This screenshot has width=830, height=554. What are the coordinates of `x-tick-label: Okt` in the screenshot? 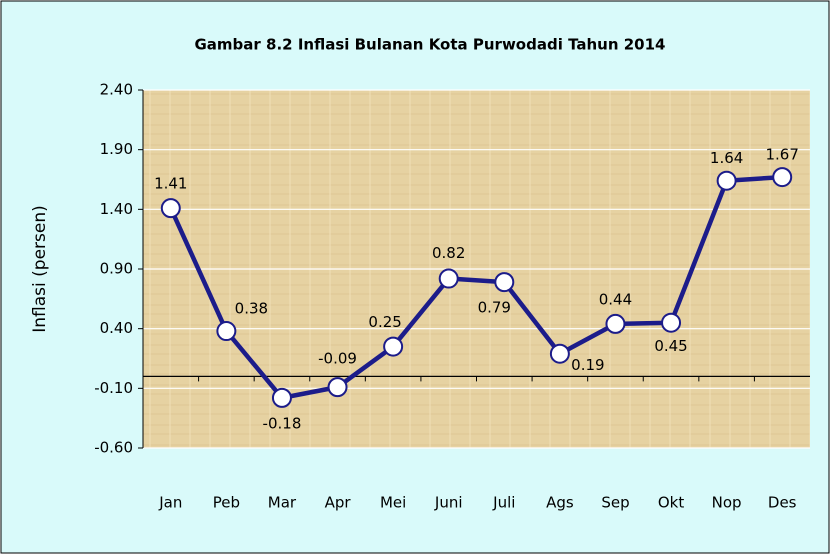 It's located at (671, 503).